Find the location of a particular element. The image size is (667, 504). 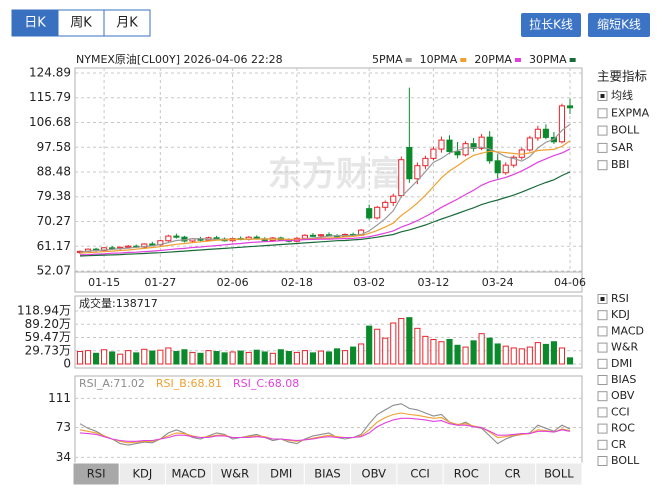

checkbox-label: SAR is located at coordinates (622, 147).